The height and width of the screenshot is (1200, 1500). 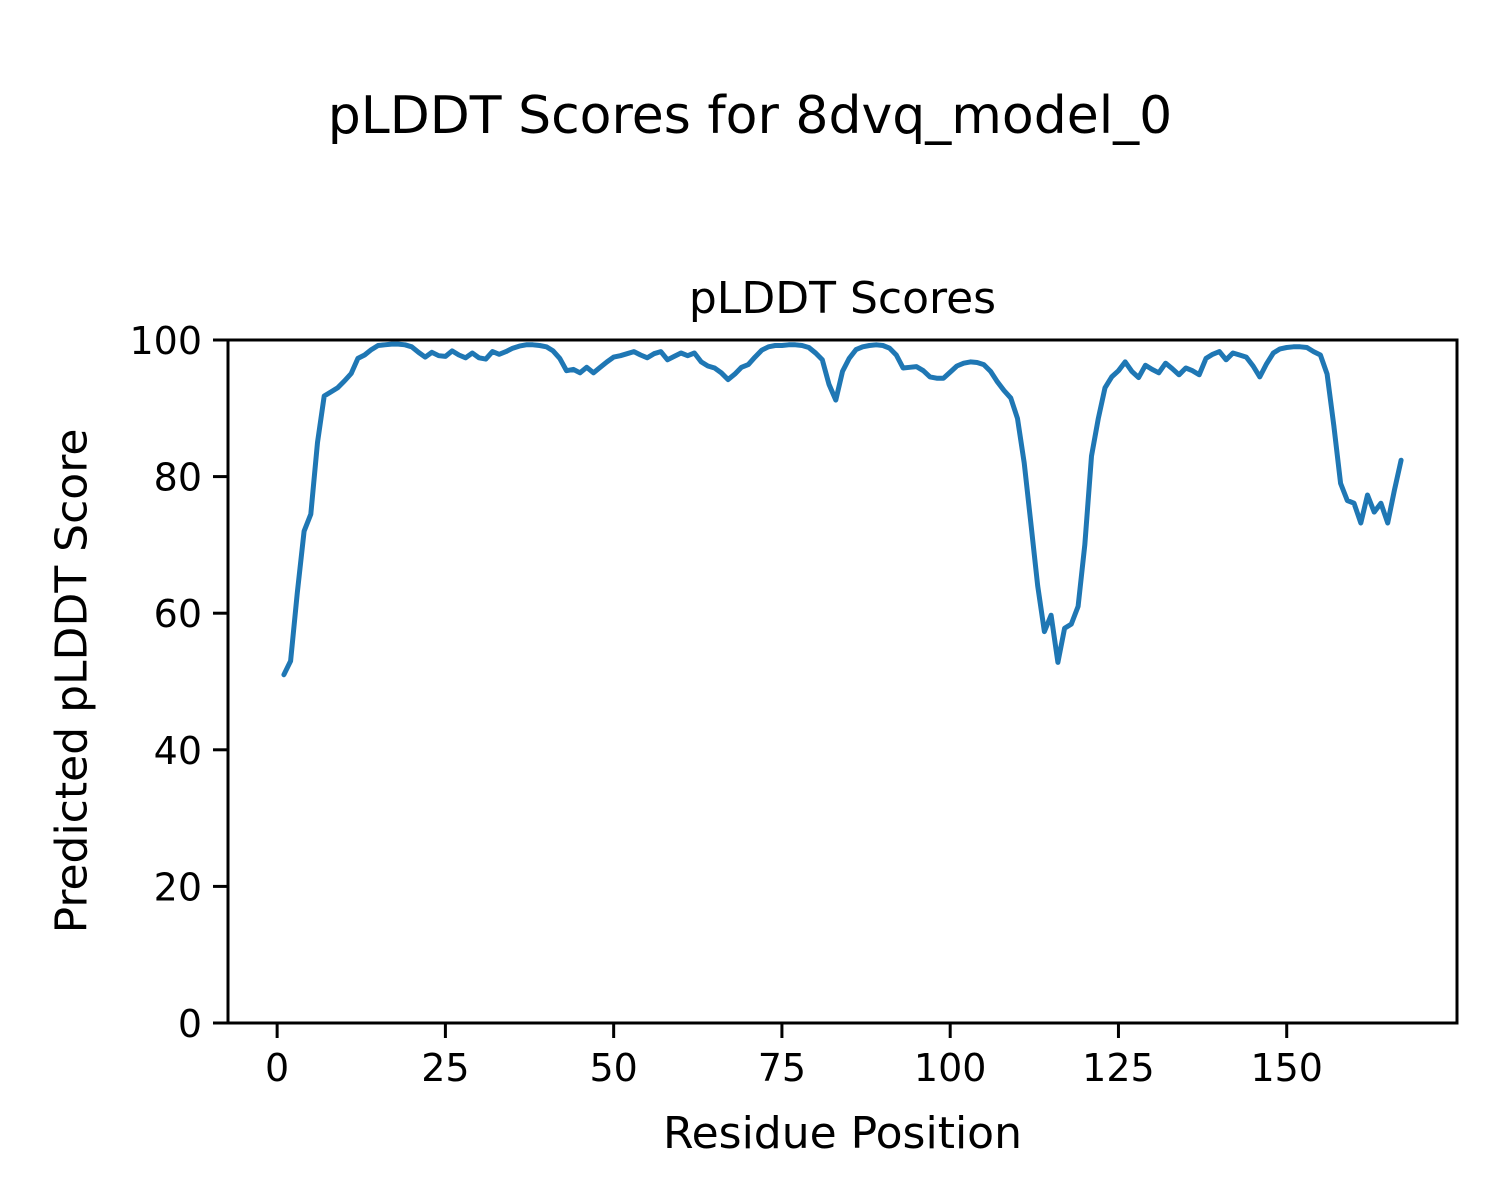 I want to click on y-tick-label: 100, so click(x=165, y=341).